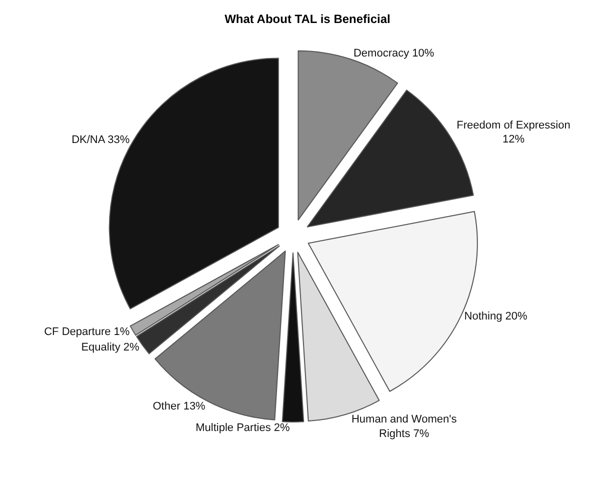 This screenshot has height=479, width=615. Describe the element at coordinates (513, 140) in the screenshot. I see `data-label: 12%` at that location.